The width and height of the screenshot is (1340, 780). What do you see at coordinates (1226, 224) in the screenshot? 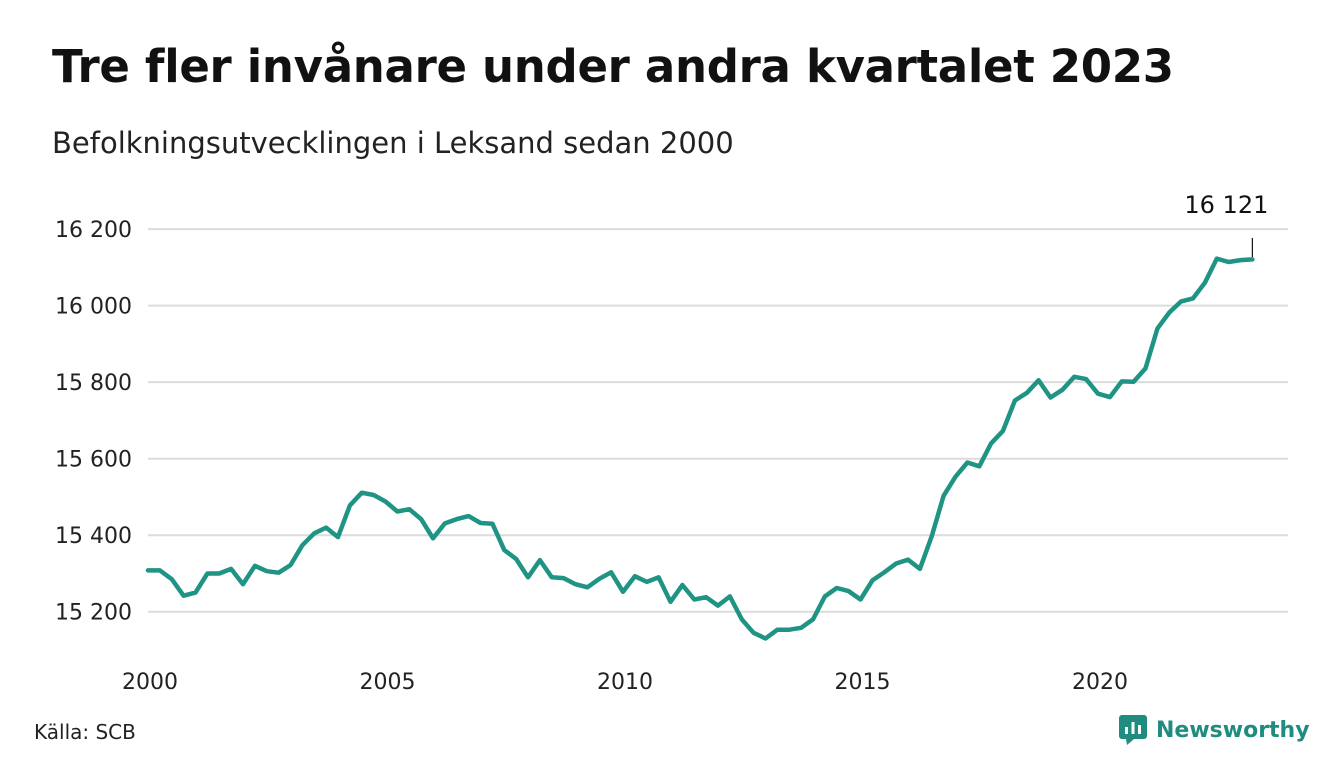
I see `last-value-annotation: 16 121` at bounding box center [1226, 224].